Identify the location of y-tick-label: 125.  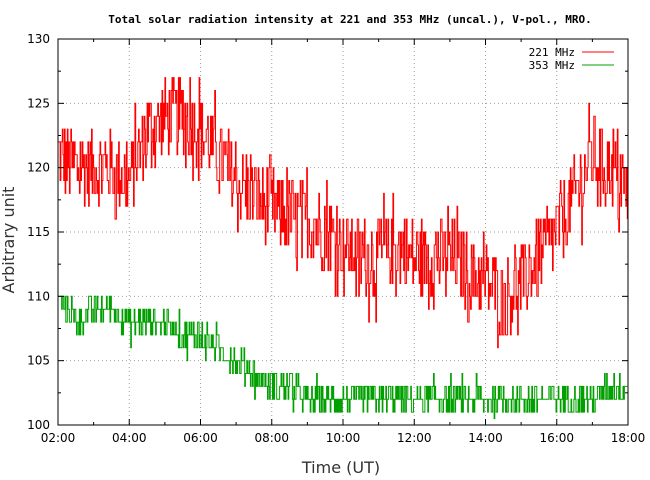
(38, 103).